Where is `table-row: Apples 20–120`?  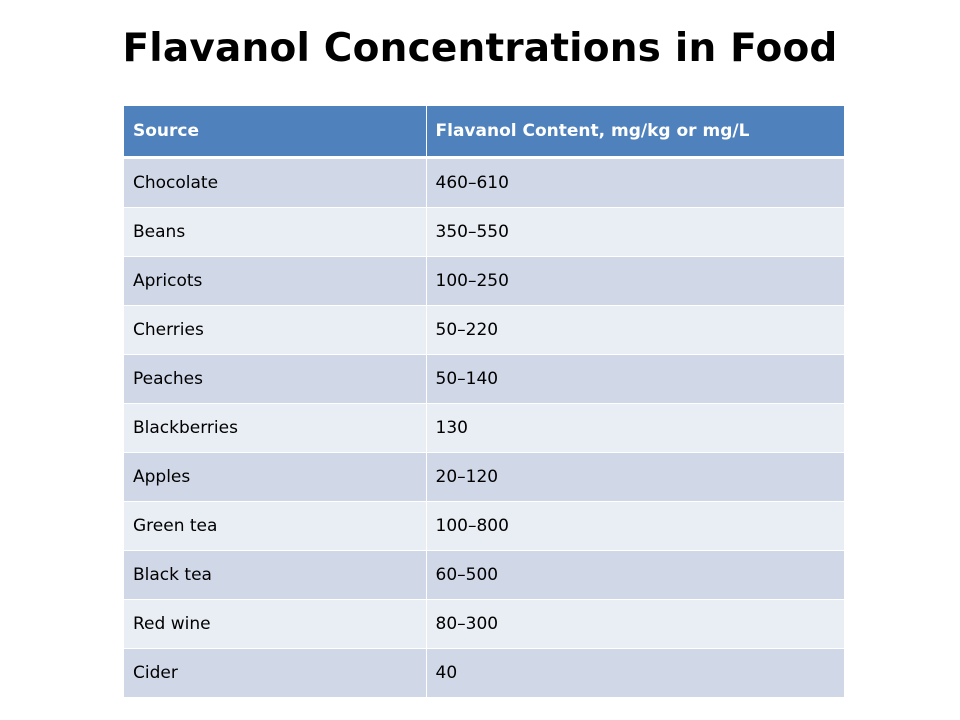 table-row: Apples 20–120 is located at coordinates (484, 477).